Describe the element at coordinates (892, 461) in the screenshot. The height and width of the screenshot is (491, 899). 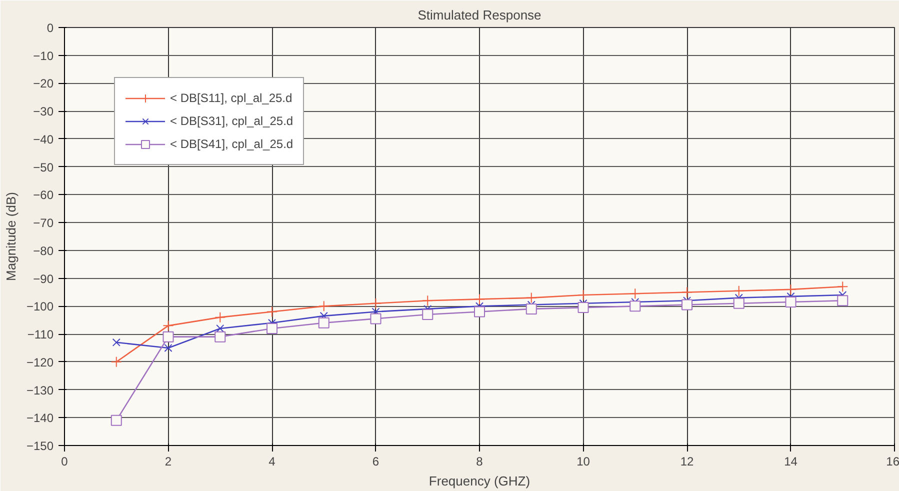
I see `x-tick-label: 16` at that location.